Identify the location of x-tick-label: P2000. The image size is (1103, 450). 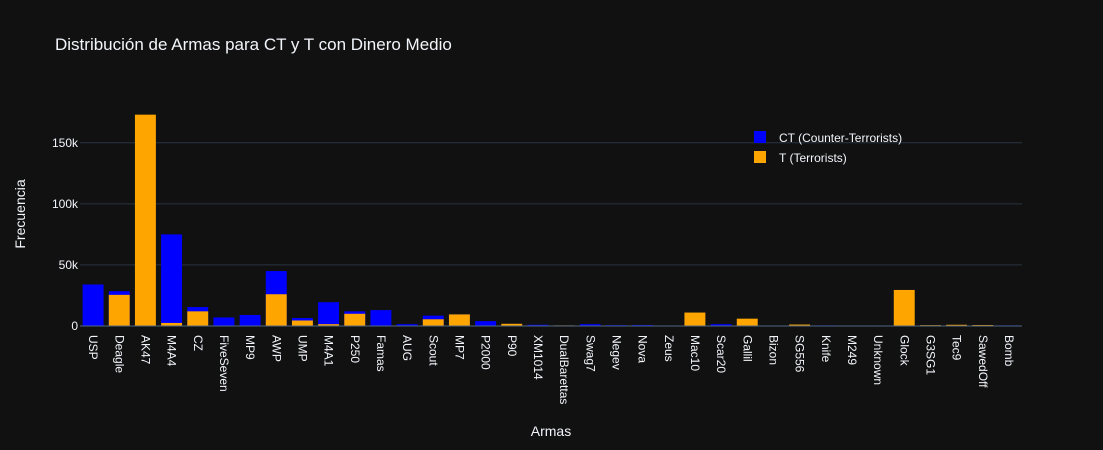
(486, 352).